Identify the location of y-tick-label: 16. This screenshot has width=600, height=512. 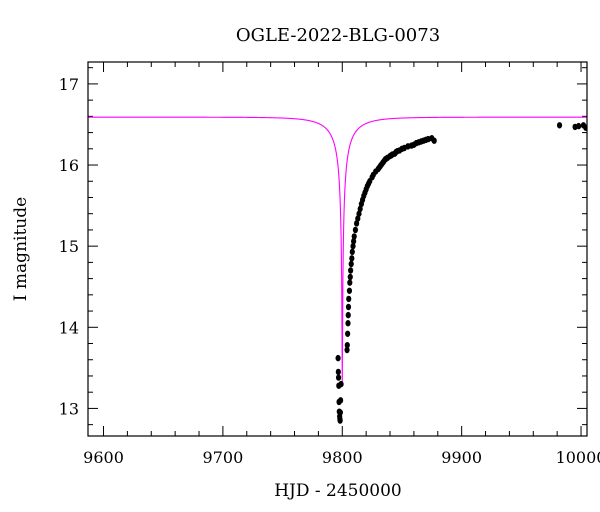
(69, 165).